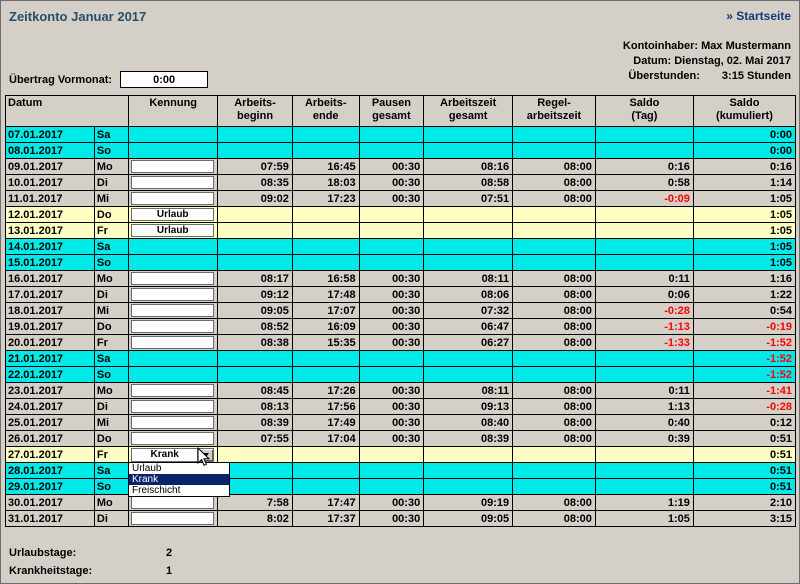 Image resolution: width=800 pixels, height=584 pixels. I want to click on cell-saldo-kumuliert: 0:12, so click(744, 422).